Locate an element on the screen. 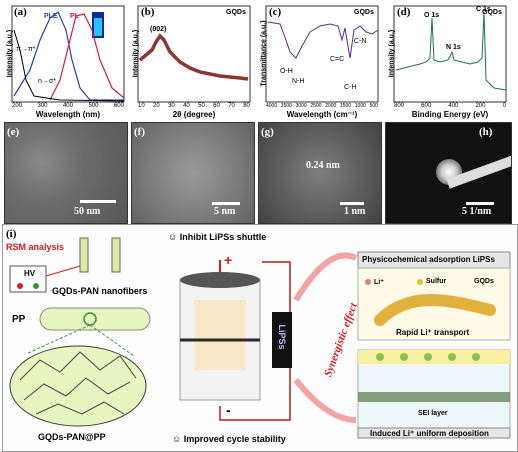 The height and width of the screenshot is (452, 518). panel-a-ticks: 200 300 400 500 600 is located at coordinates (68, 106).